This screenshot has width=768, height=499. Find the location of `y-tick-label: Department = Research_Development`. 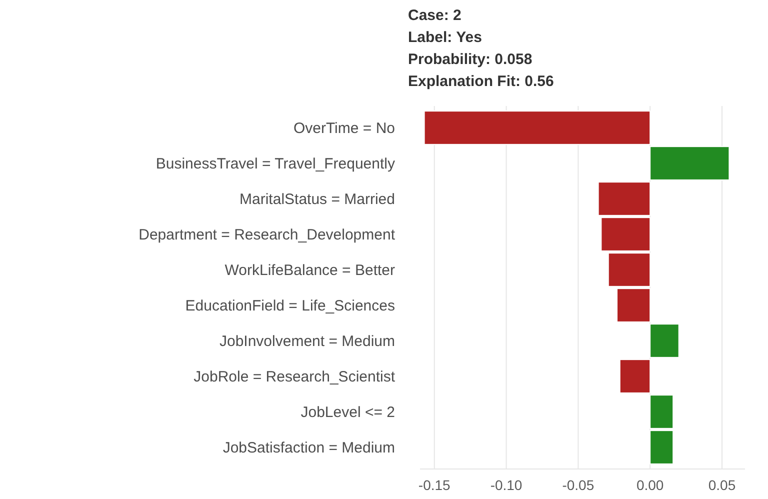

y-tick-label: Department = Research_Development is located at coordinates (267, 235).